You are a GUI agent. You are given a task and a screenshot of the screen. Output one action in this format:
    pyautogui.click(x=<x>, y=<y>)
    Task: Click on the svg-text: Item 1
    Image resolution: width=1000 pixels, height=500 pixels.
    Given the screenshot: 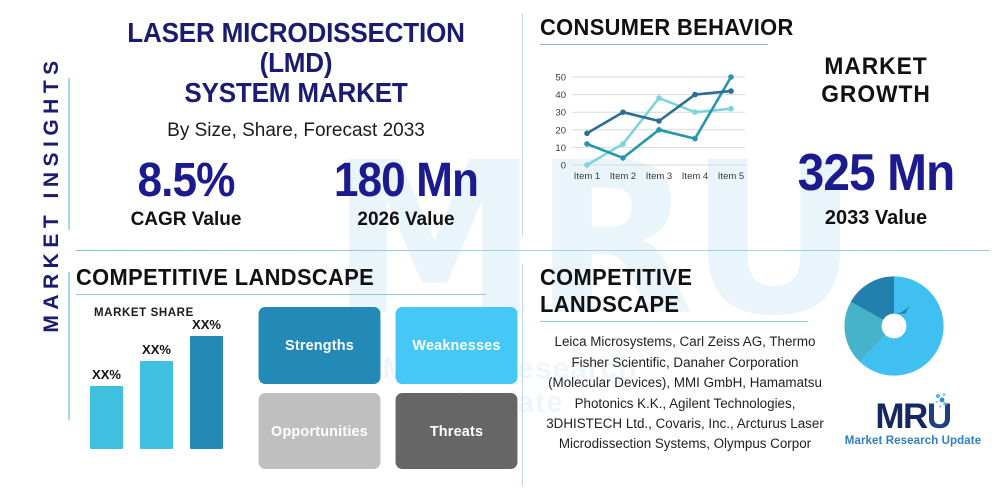 What is the action you would take?
    pyautogui.click(x=587, y=176)
    